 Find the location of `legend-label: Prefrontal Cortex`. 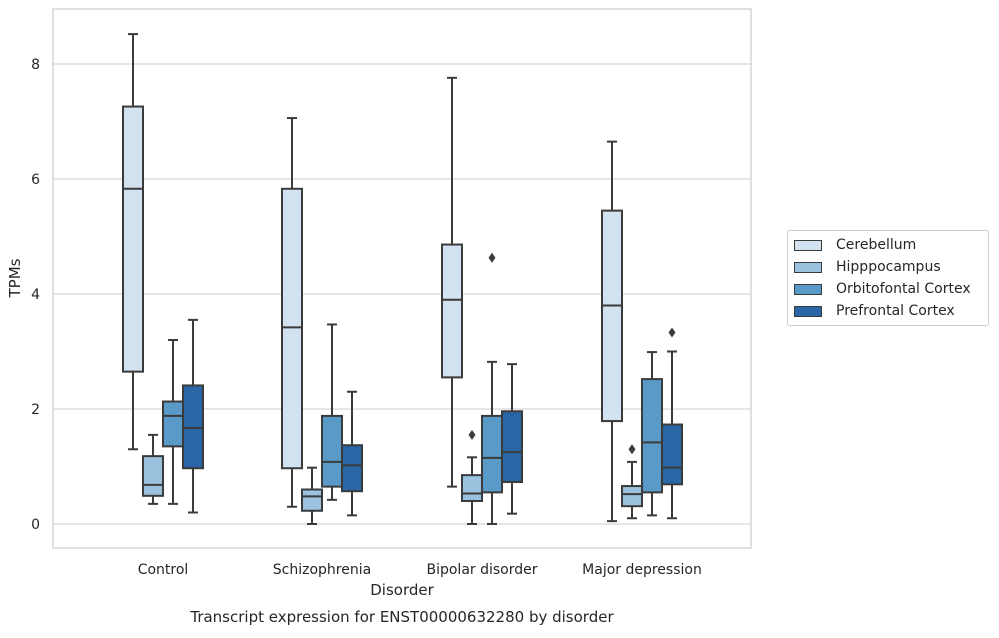

legend-label: Prefrontal Cortex is located at coordinates (895, 311).